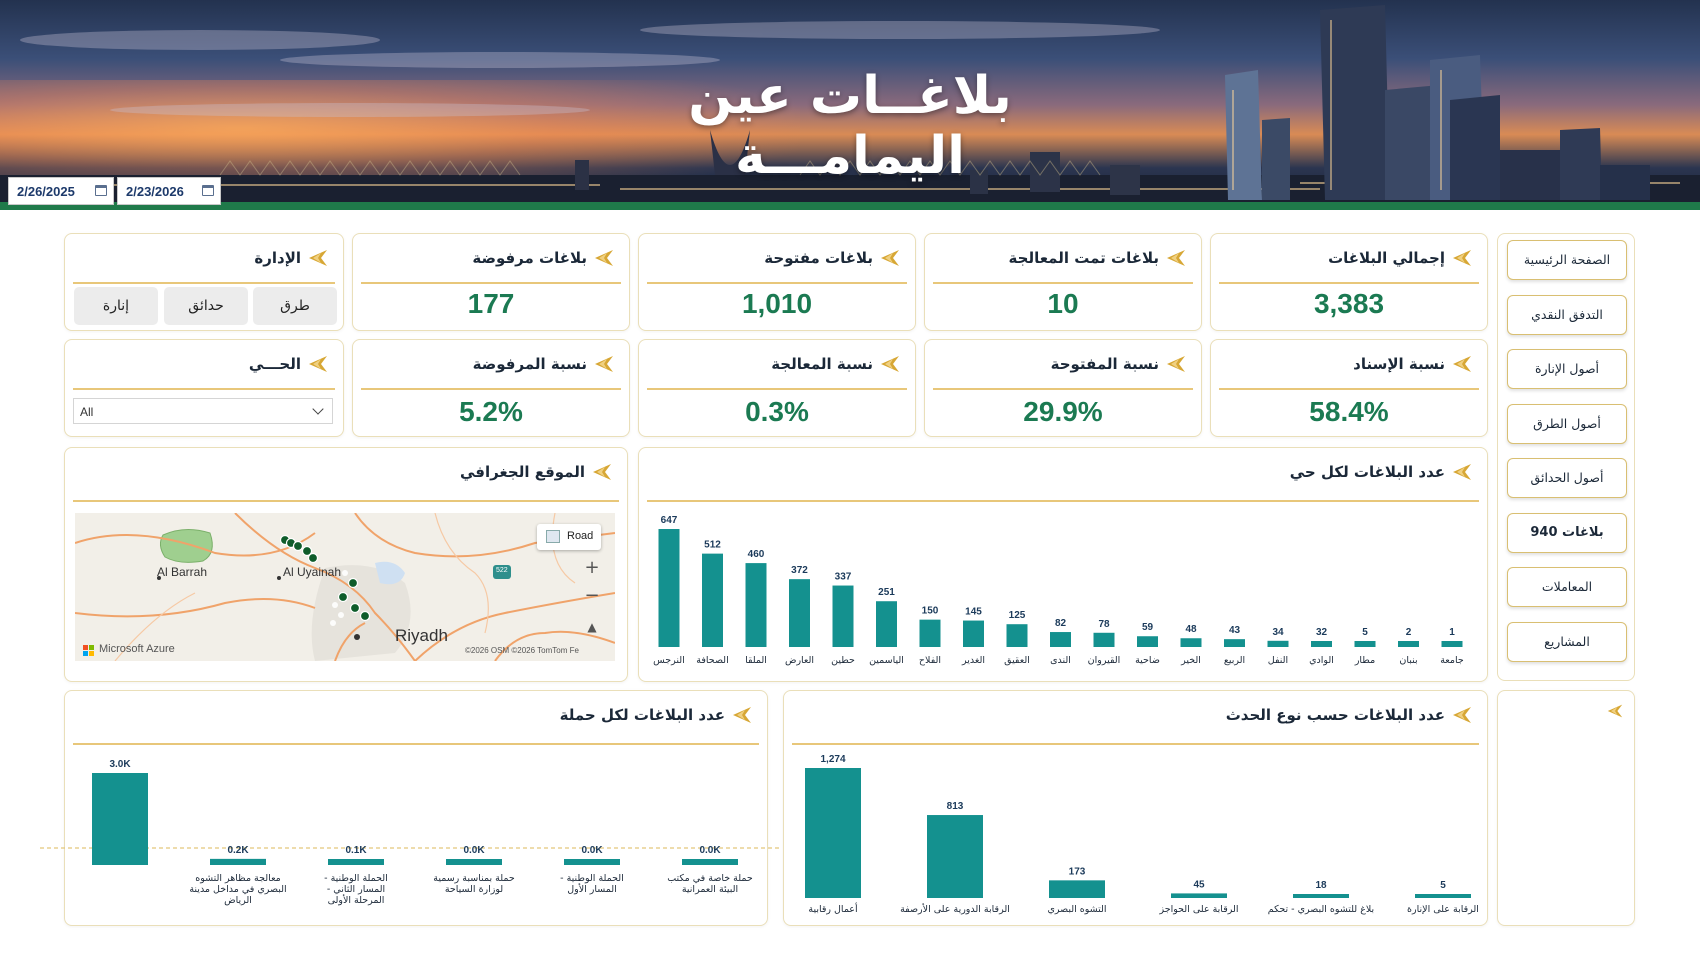 This screenshot has width=1700, height=965. Describe the element at coordinates (318, 409) in the screenshot. I see `chevron-down-icon` at that location.